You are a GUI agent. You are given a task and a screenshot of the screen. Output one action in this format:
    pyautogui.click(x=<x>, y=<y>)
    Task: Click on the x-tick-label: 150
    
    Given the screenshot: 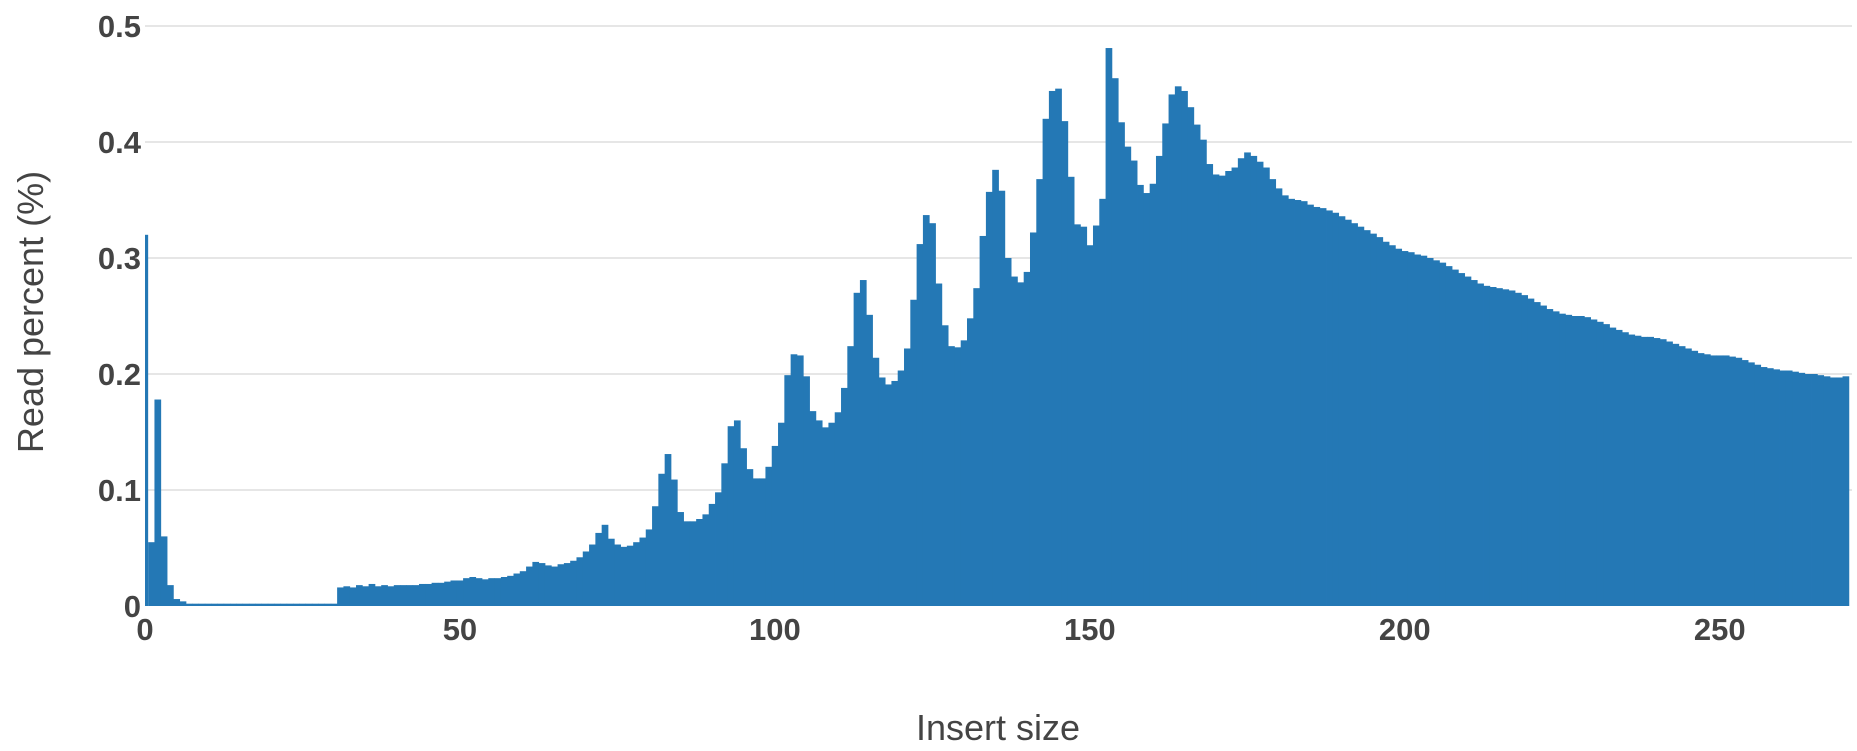 What is the action you would take?
    pyautogui.click(x=1090, y=629)
    